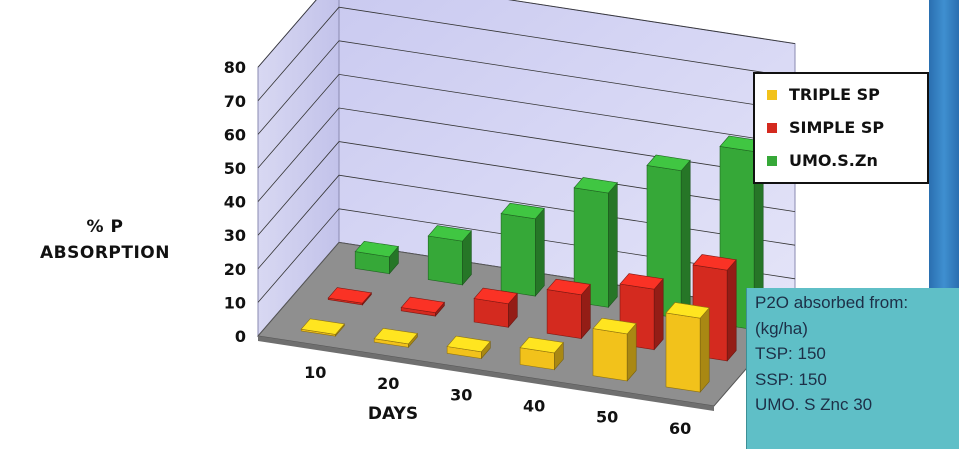 The height and width of the screenshot is (449, 959). Describe the element at coordinates (235, 101) in the screenshot. I see `y-tick-label: 70` at that location.